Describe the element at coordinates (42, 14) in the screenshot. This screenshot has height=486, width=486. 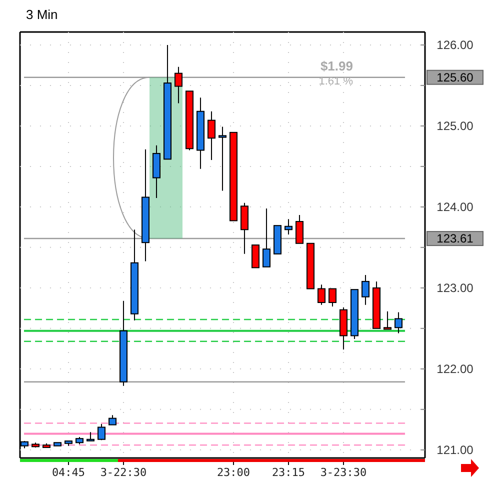
I see `chart-title: 3 Min` at that location.